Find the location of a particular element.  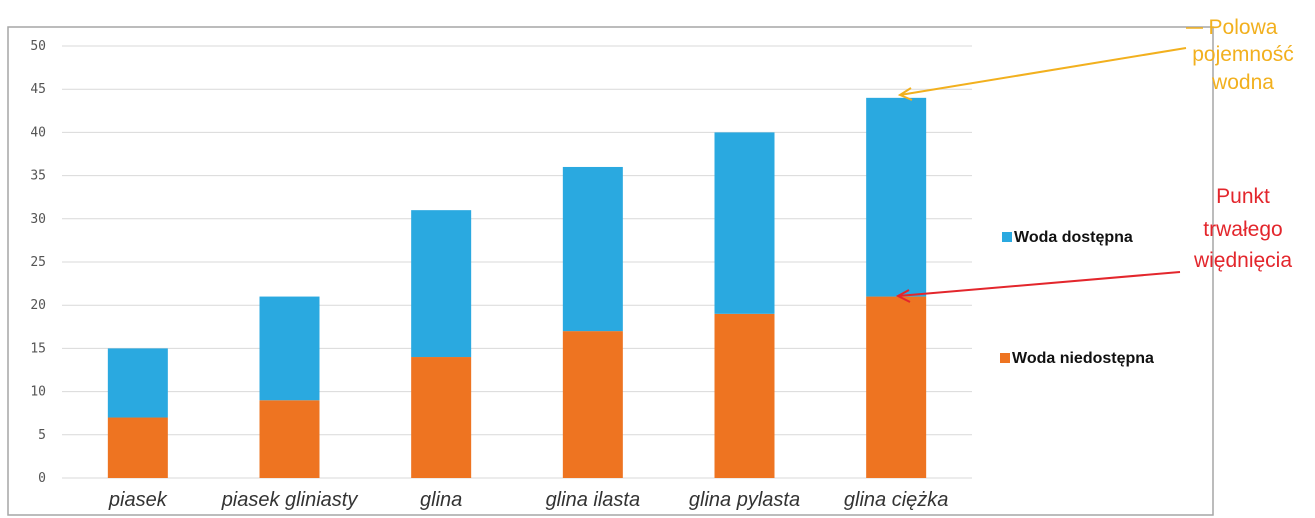

field-capacity-label-line-2: pojemność is located at coordinates (1243, 54).